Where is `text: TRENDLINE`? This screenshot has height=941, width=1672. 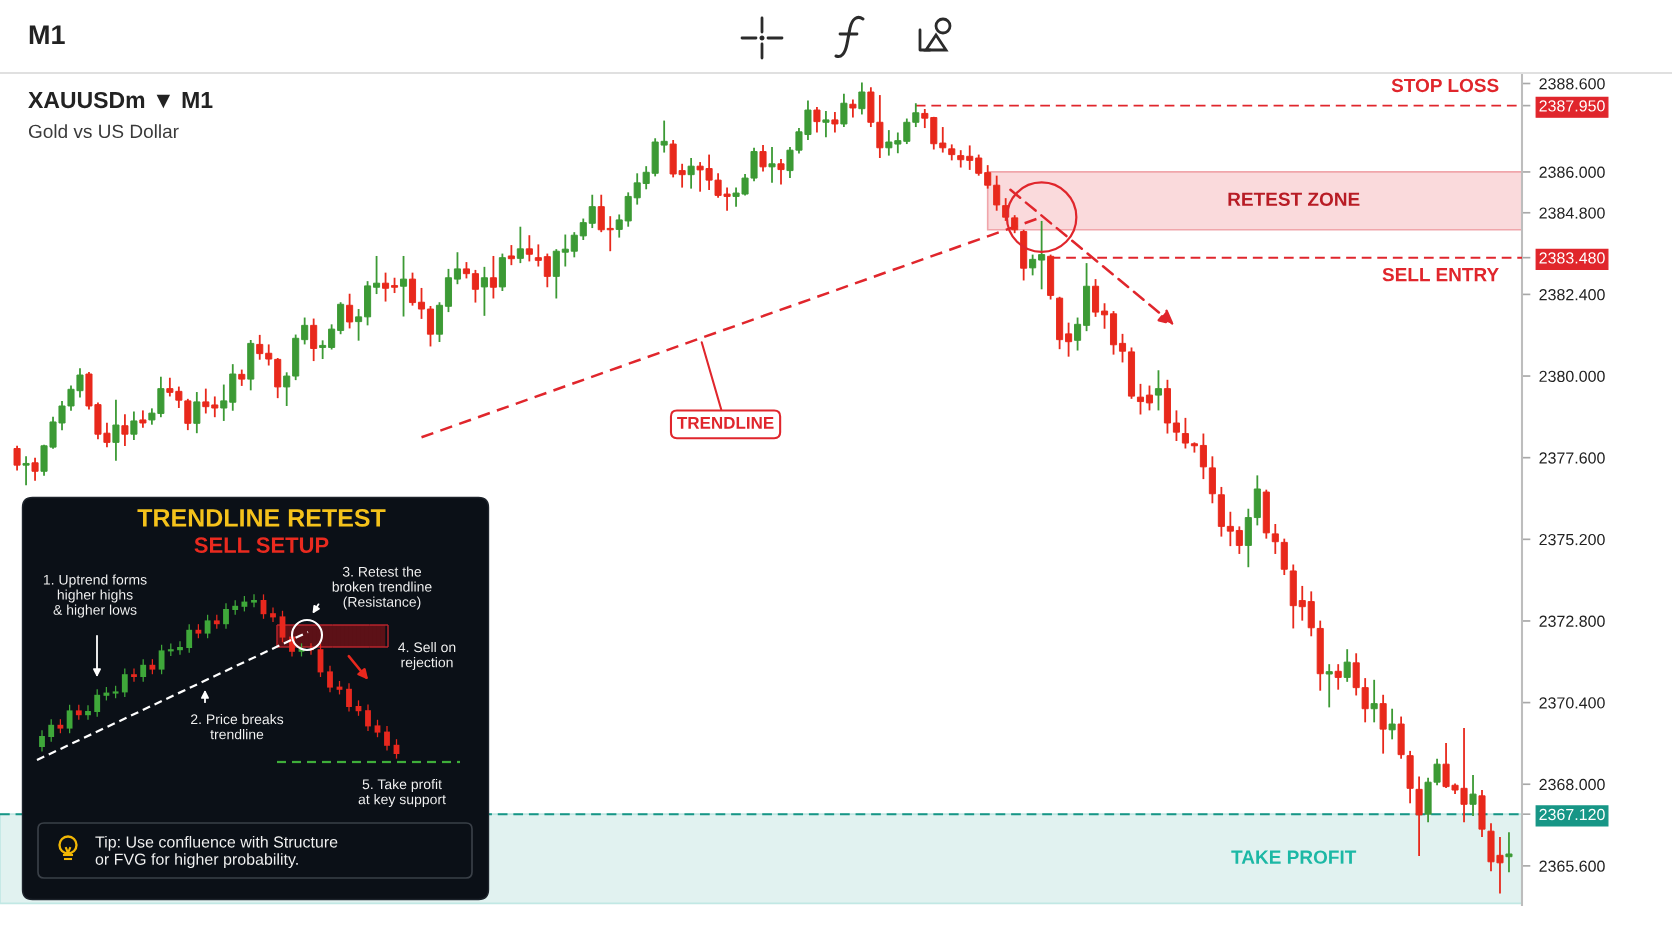 text: TRENDLINE is located at coordinates (725, 423).